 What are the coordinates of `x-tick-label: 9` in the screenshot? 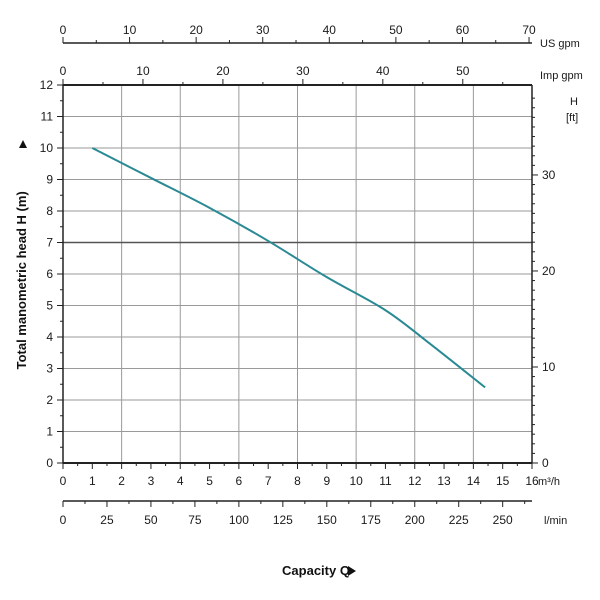 It's located at (326, 481).